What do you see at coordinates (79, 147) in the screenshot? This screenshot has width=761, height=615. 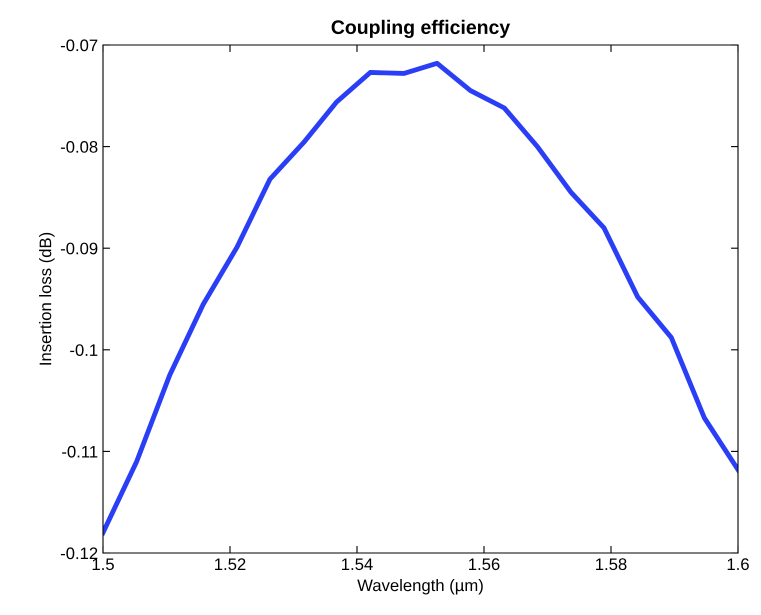 I see `y-tick-label: -0.08` at bounding box center [79, 147].